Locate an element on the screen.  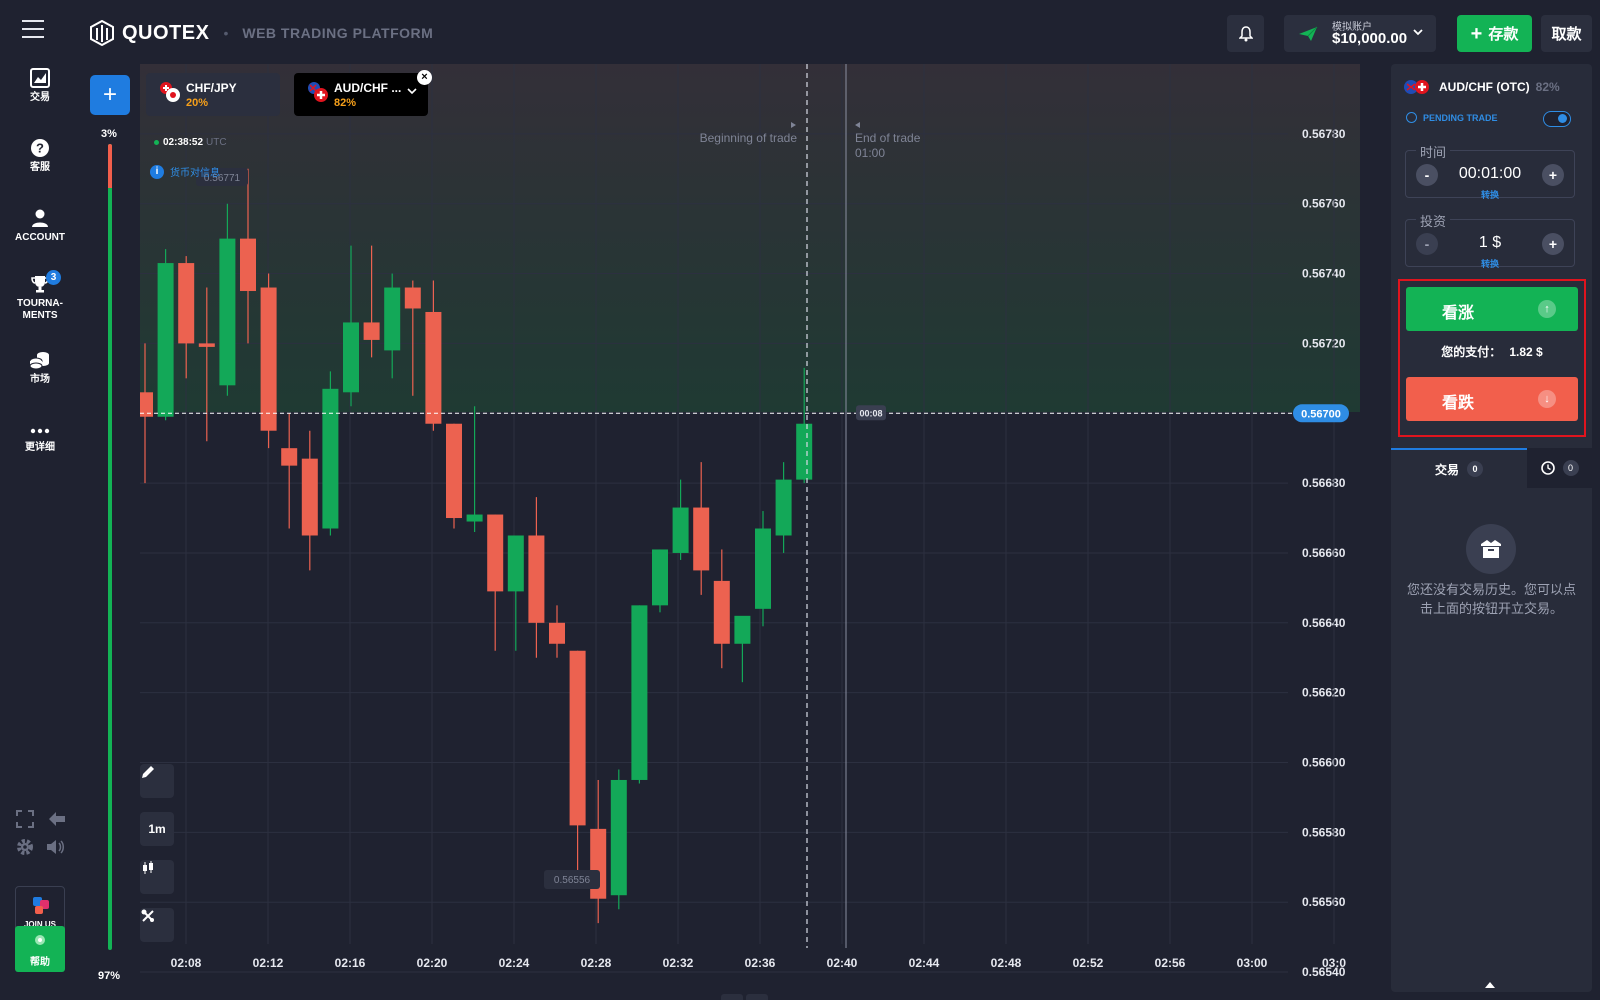
asset-info-link: i 货币对信息 is located at coordinates (185, 171).